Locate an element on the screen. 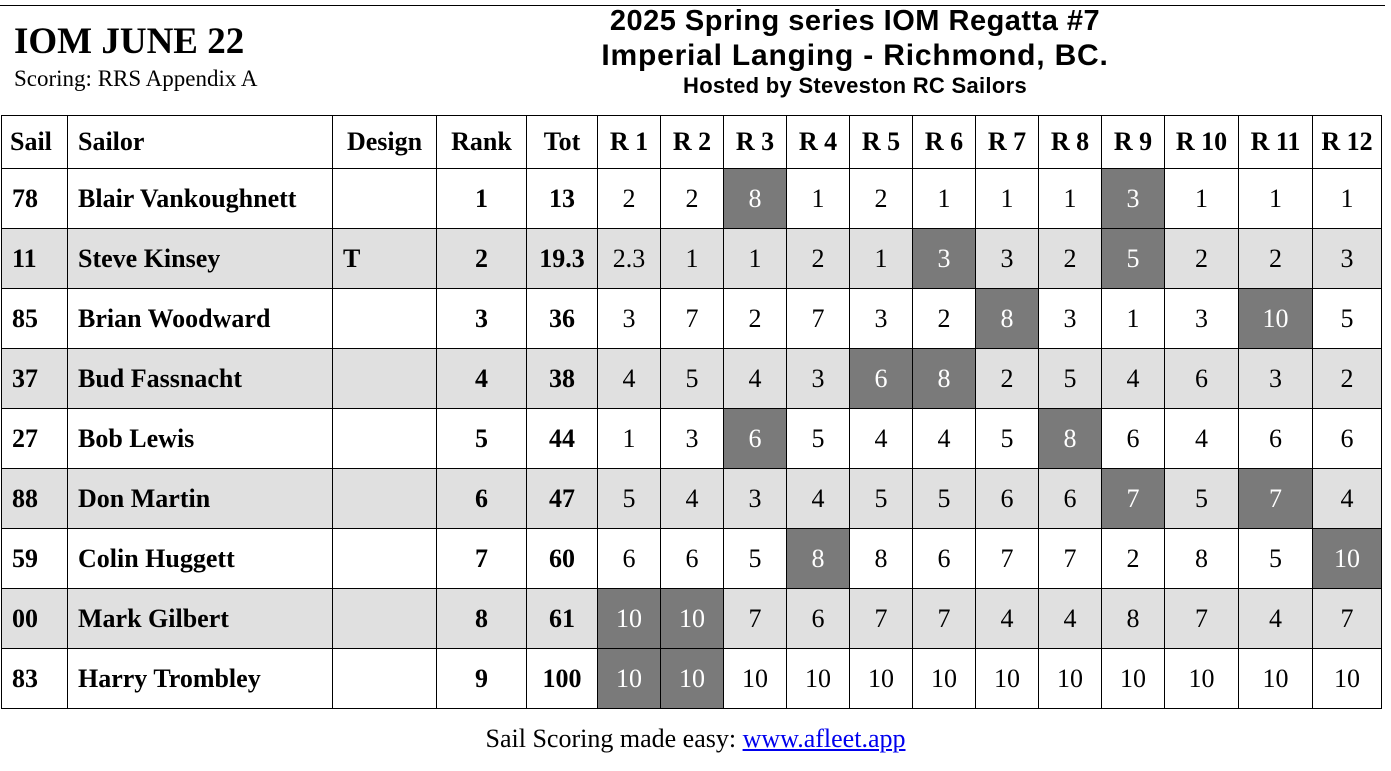 The height and width of the screenshot is (771, 1391). sail-cell: 37 is located at coordinates (34, 378).